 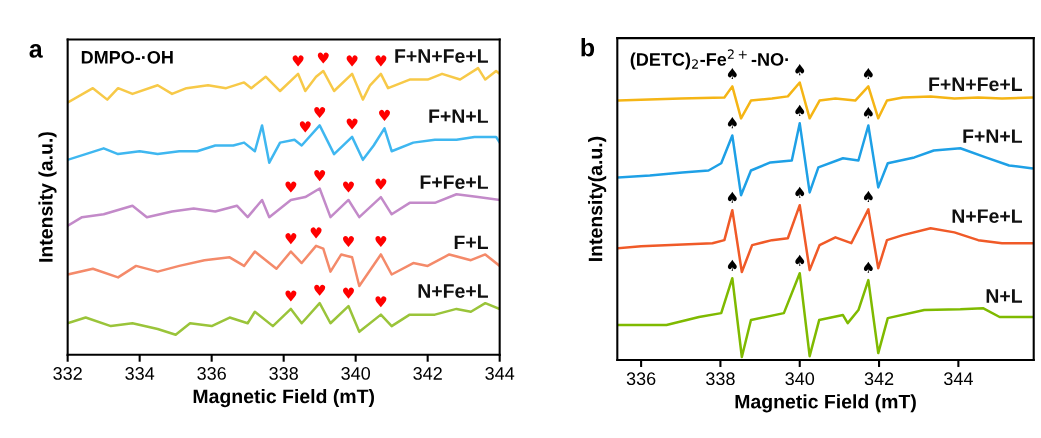 I want to click on y-axis-title: Intensity(a.u.), so click(x=597, y=198).